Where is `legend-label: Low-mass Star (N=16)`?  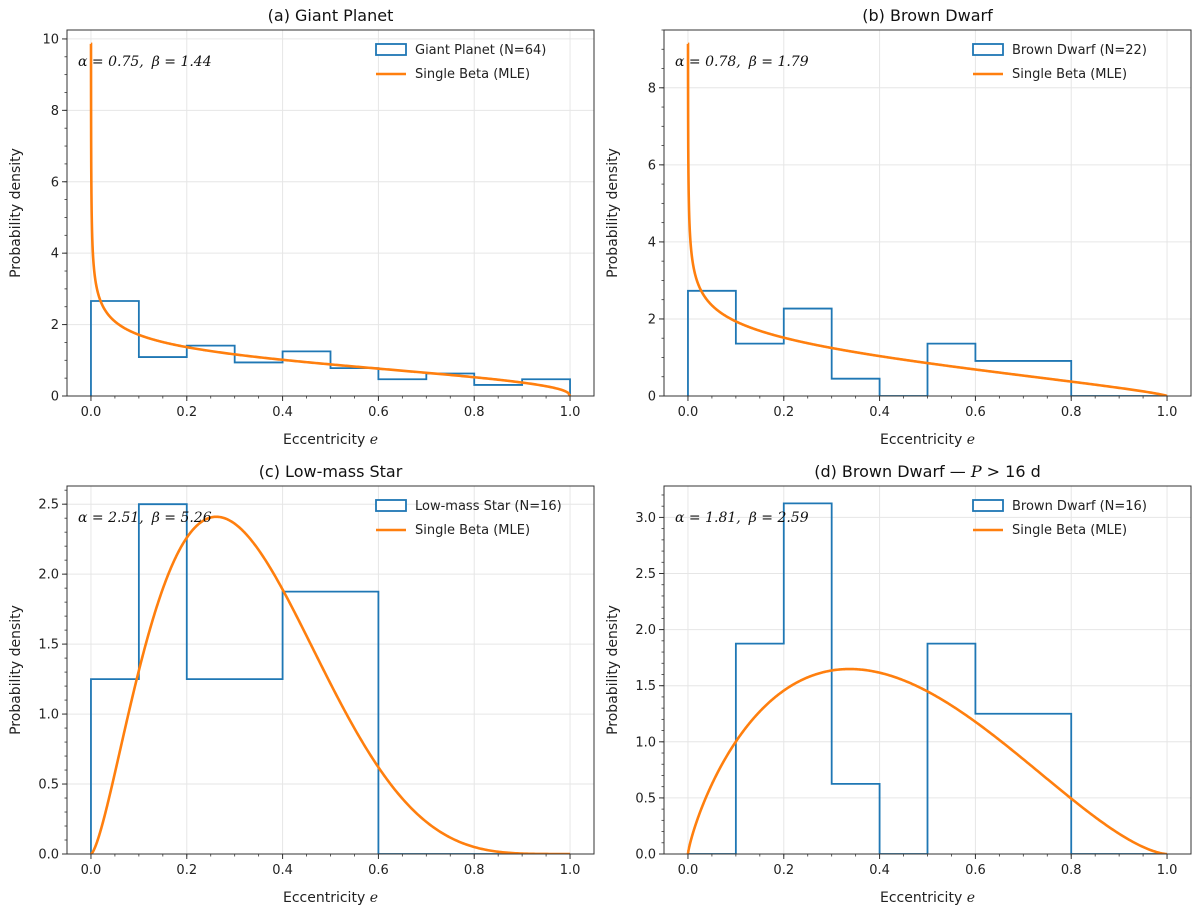 legend-label: Low-mass Star (N=16) is located at coordinates (488, 506).